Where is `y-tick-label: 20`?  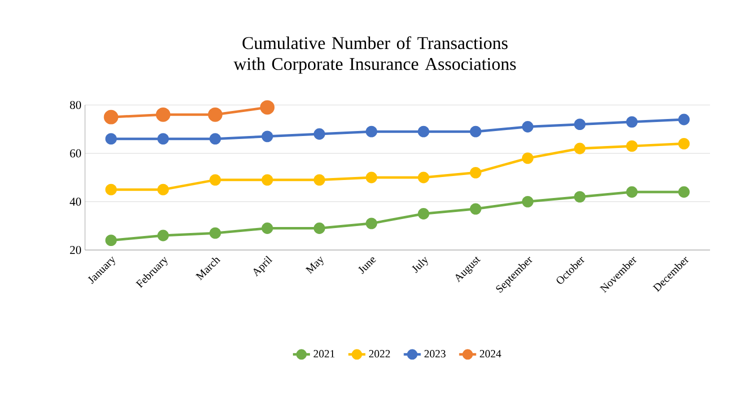 y-tick-label: 20 is located at coordinates (76, 250).